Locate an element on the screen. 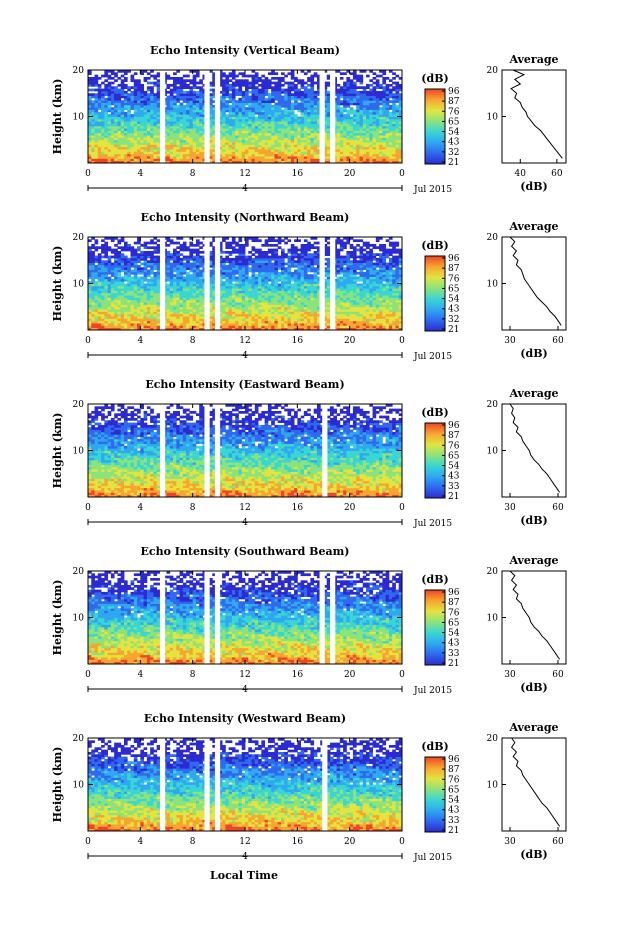  data-gap is located at coordinates (332, 116).